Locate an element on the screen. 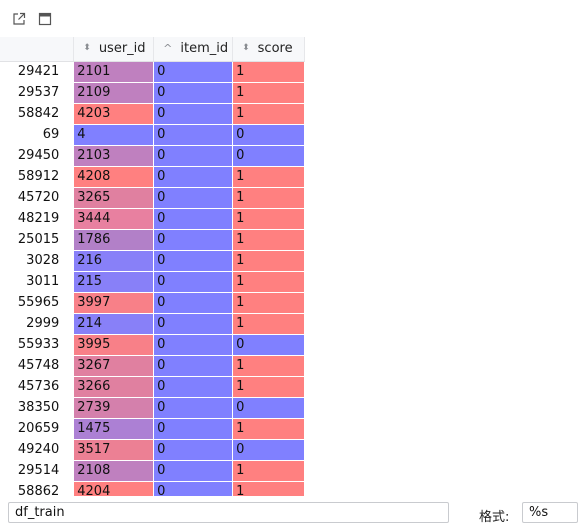 The width and height of the screenshot is (579, 532). cell-user-id: 2108 is located at coordinates (114, 471).